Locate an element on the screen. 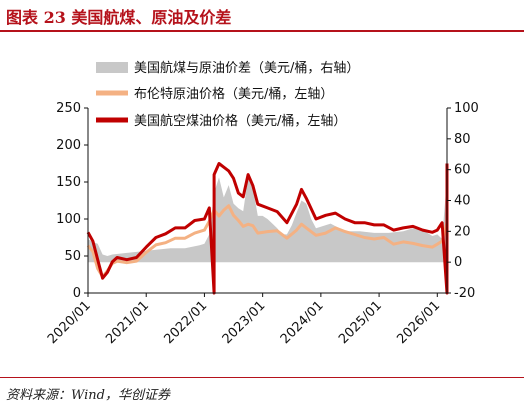  left-tick-label: 250 is located at coordinates (68, 108).